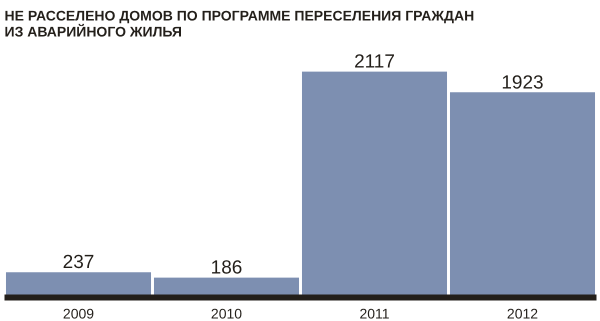 The width and height of the screenshot is (600, 321). Describe the element at coordinates (226, 268) in the screenshot. I see `data-label: 186` at that location.